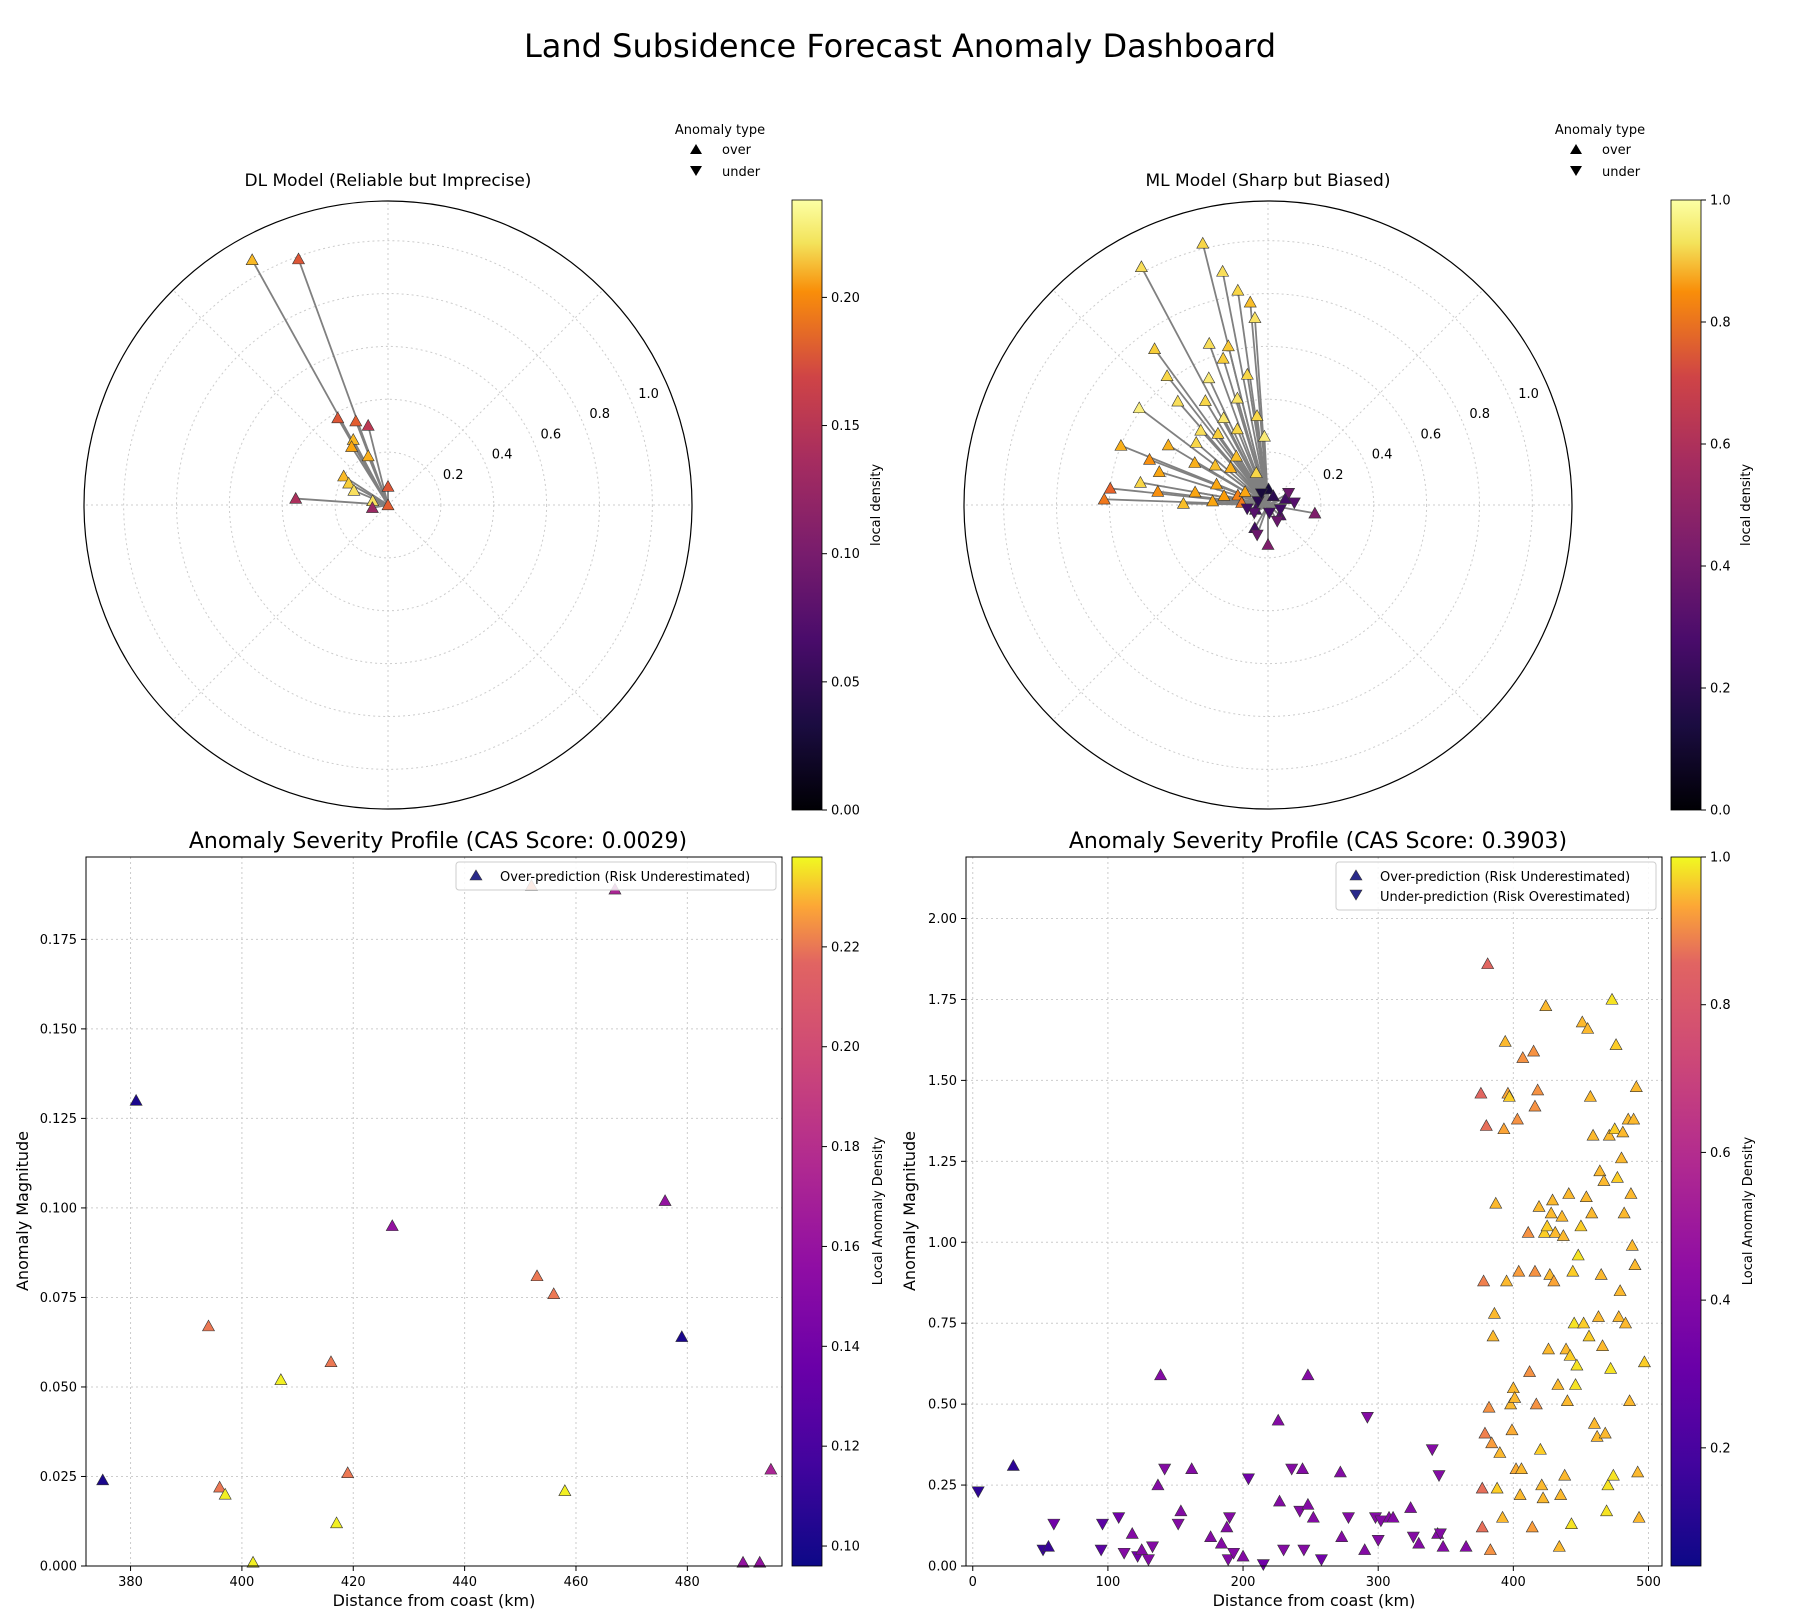 Image resolution: width=1800 pixels, height=1616 pixels. What do you see at coordinates (807, 505) in the screenshot?
I see `colorbar-gradient` at bounding box center [807, 505].